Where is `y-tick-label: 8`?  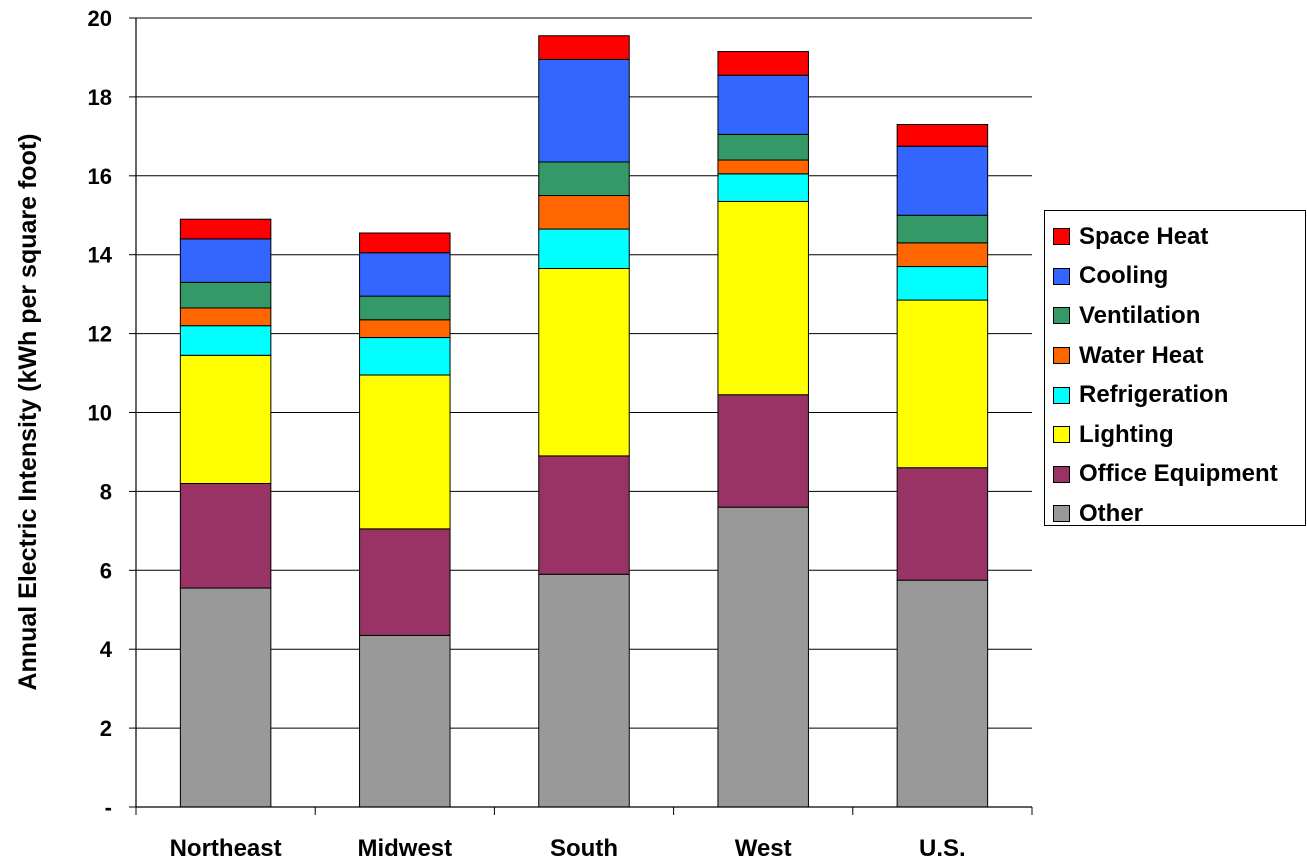
y-tick-label: 8 is located at coordinates (106, 491).